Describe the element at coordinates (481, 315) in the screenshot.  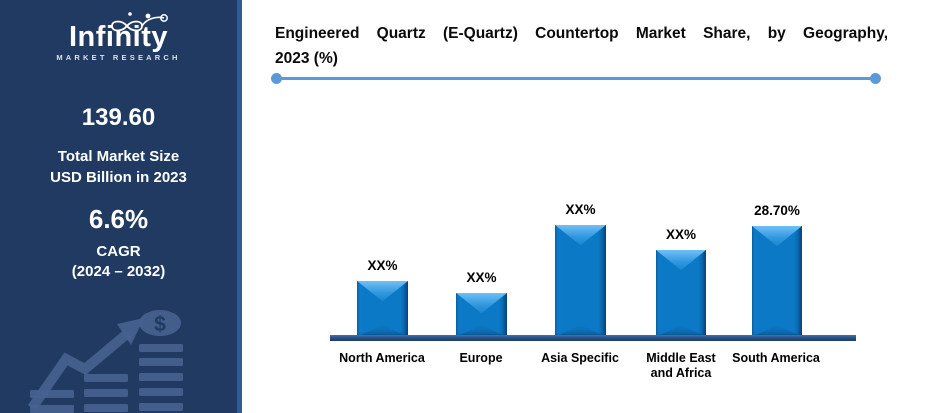
I see `bar-europe` at that location.